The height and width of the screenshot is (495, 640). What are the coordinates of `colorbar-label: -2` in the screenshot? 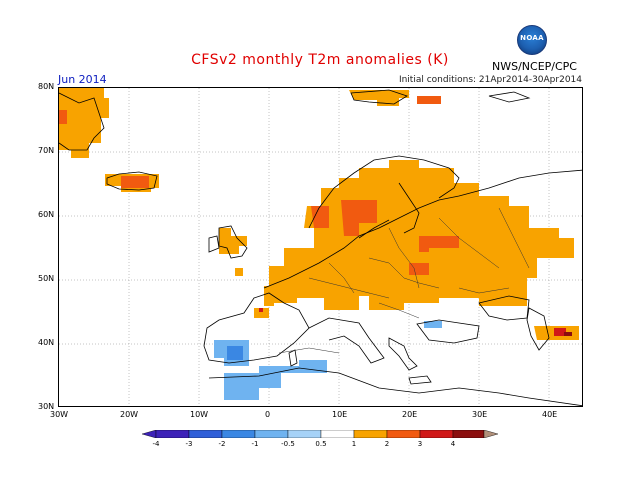 It's located at (222, 444).